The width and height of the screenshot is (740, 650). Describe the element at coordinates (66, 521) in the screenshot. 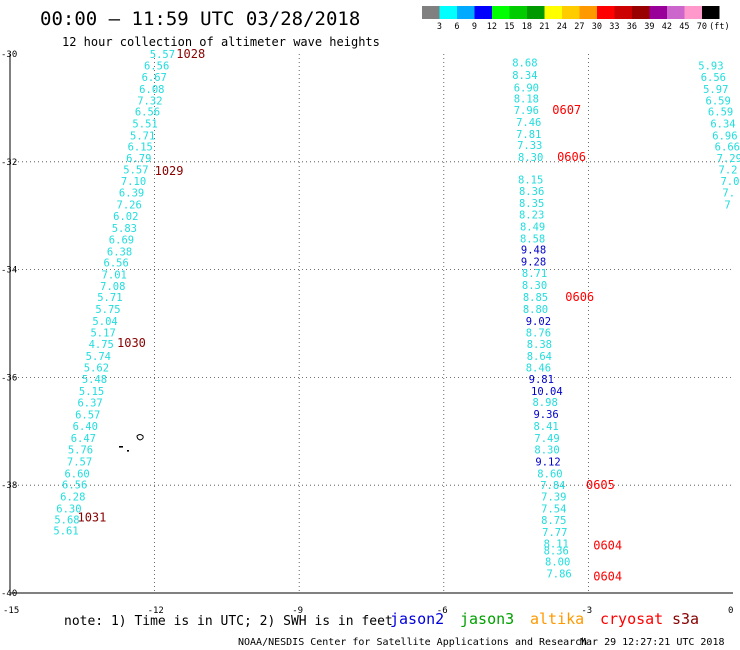

I see `swh-value: 5.68` at that location.